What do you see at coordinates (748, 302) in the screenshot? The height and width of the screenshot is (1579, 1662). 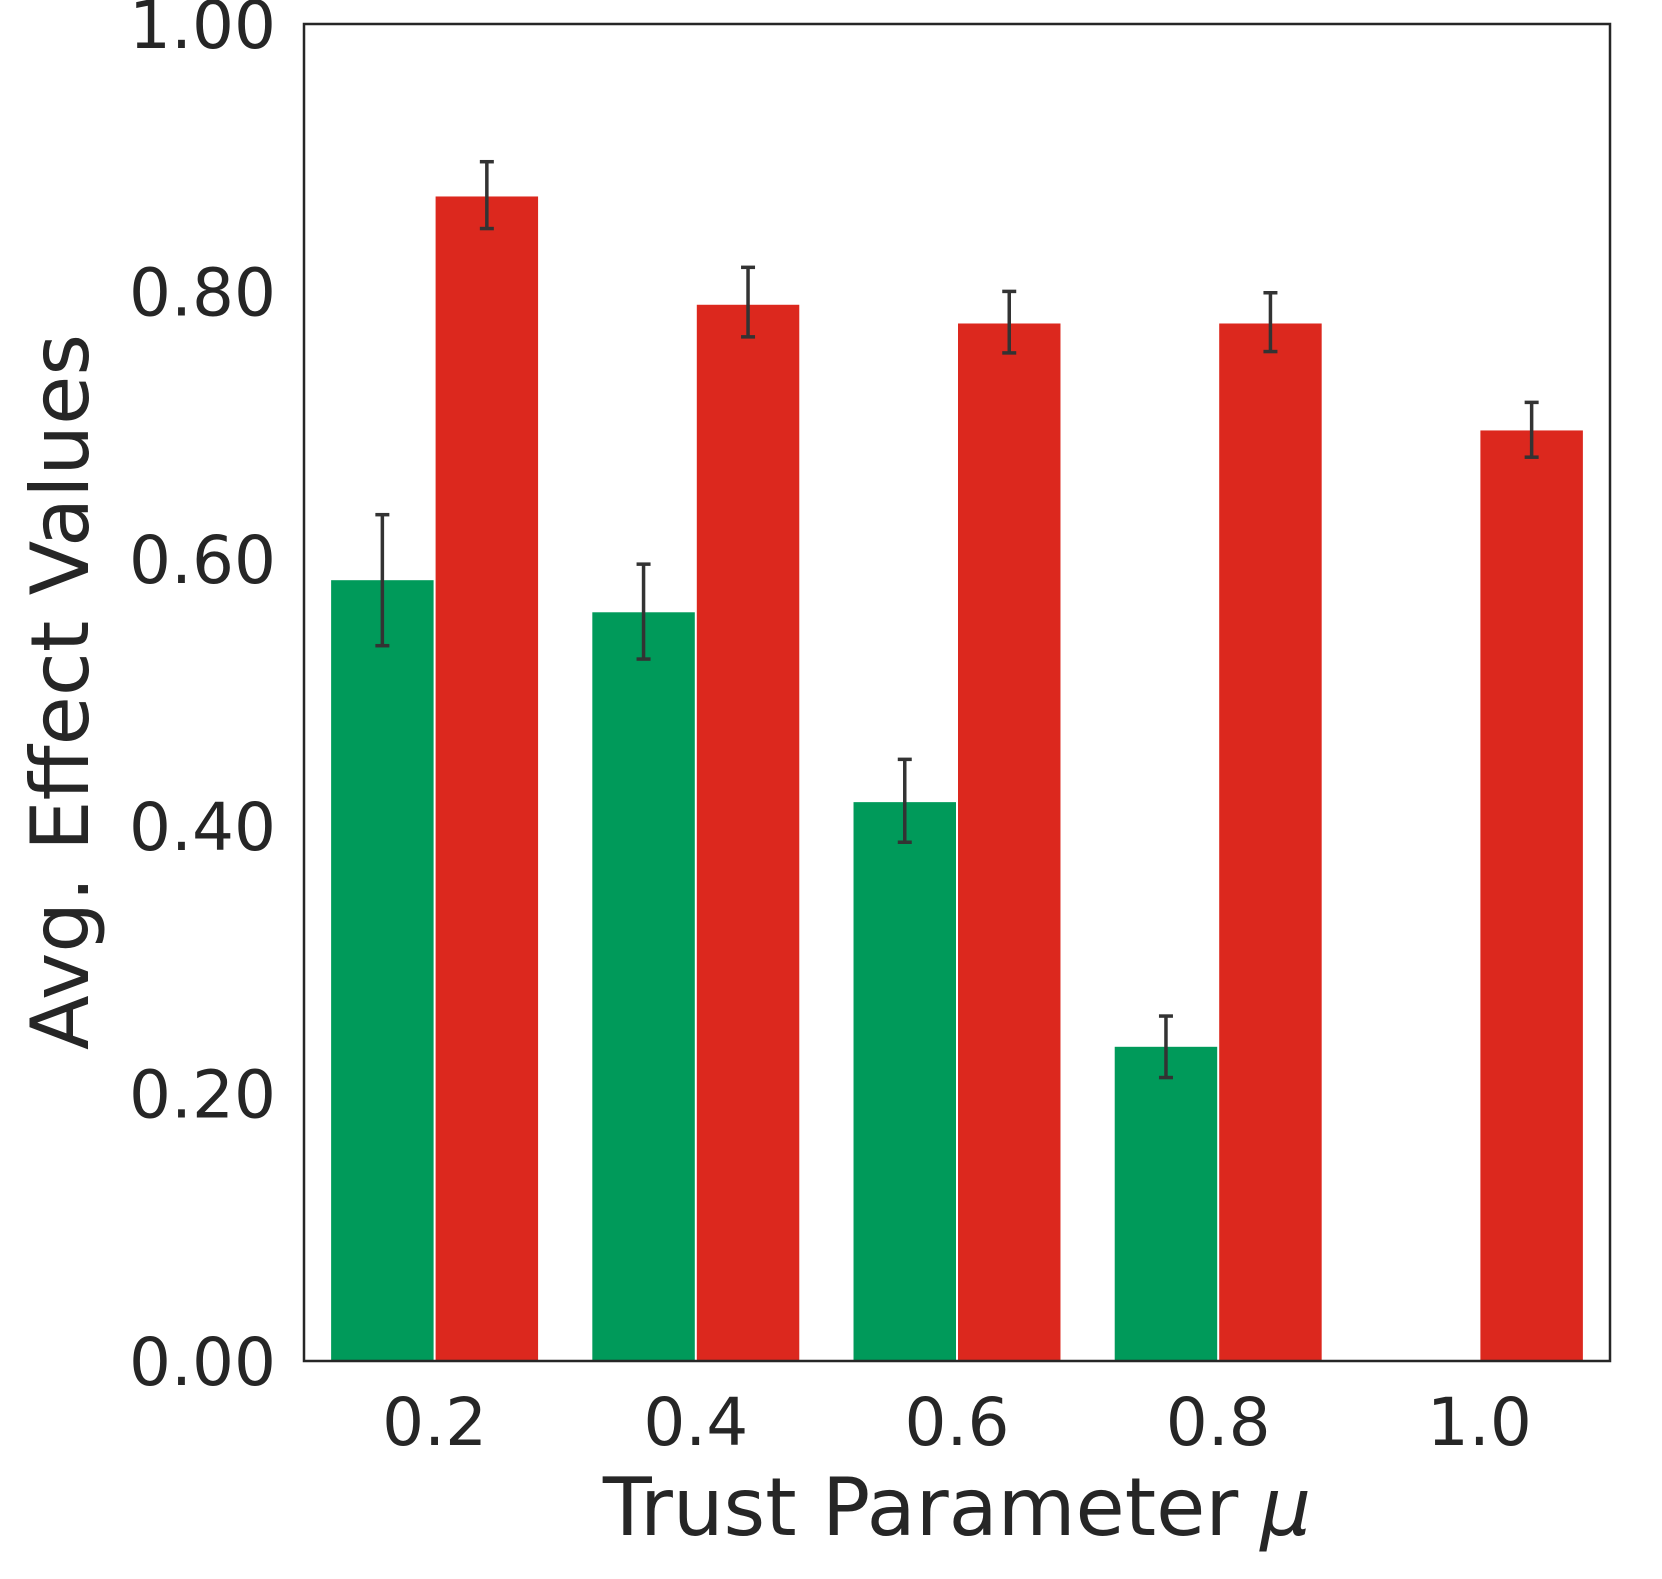 I see `error-bar-series2-0.4` at bounding box center [748, 302].